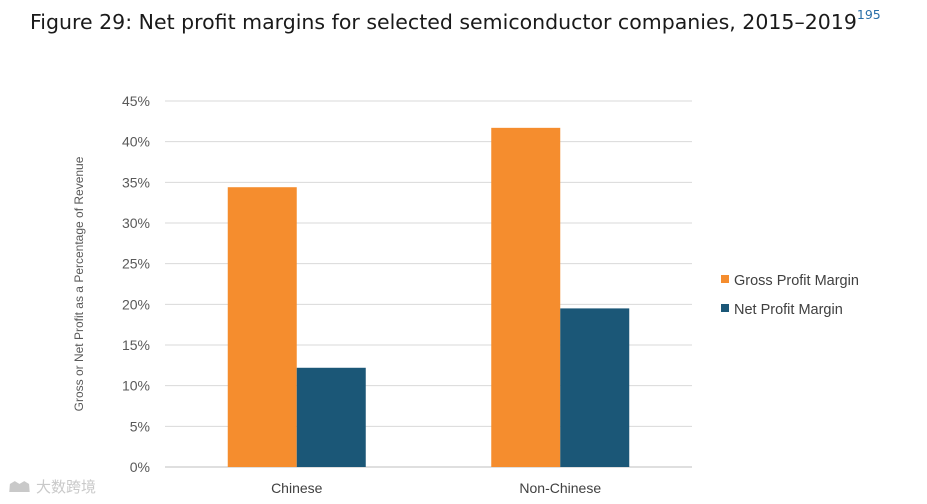 The image size is (927, 504). I want to click on watermark-logo-icon, so click(22, 487).